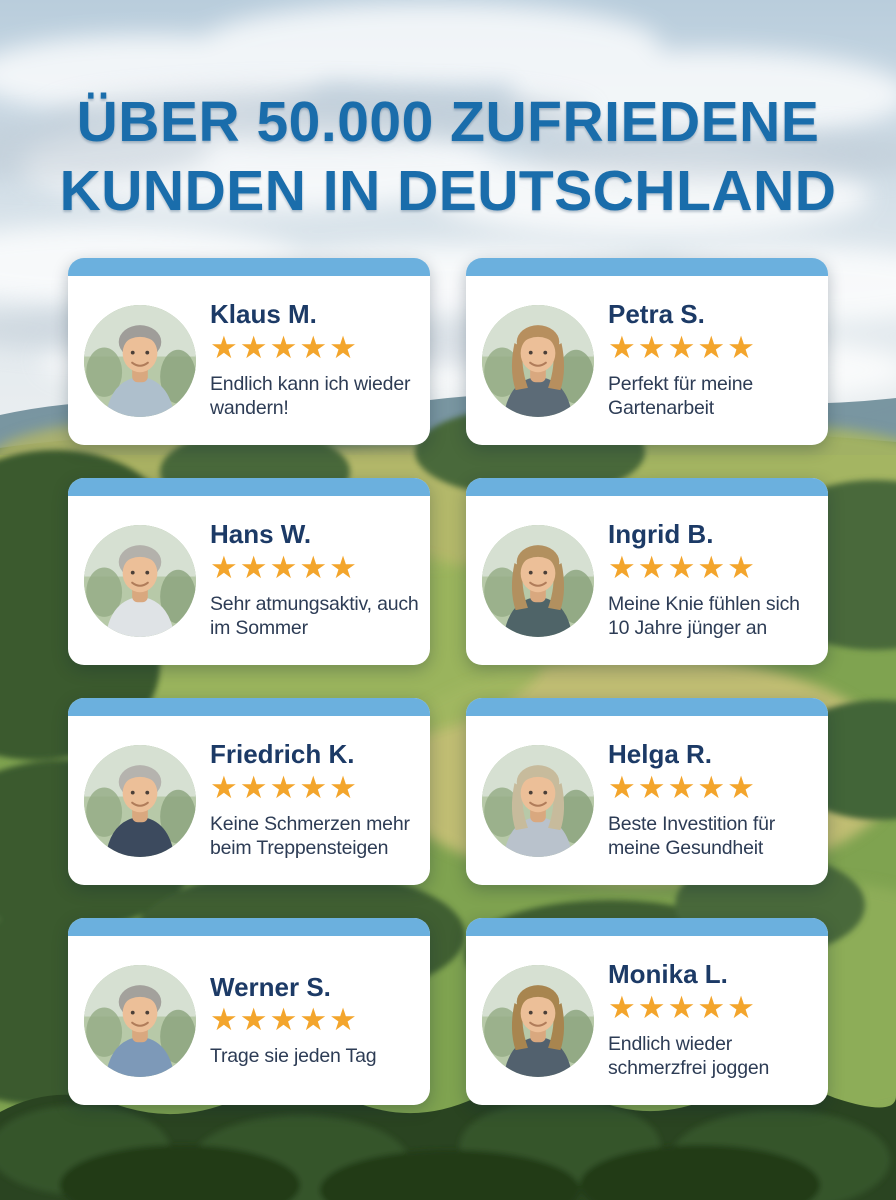 The height and width of the screenshot is (1200, 896). I want to click on testimonial-card: Werner S. ★★★★★ Trage sie jeden Tag, so click(249, 1011).